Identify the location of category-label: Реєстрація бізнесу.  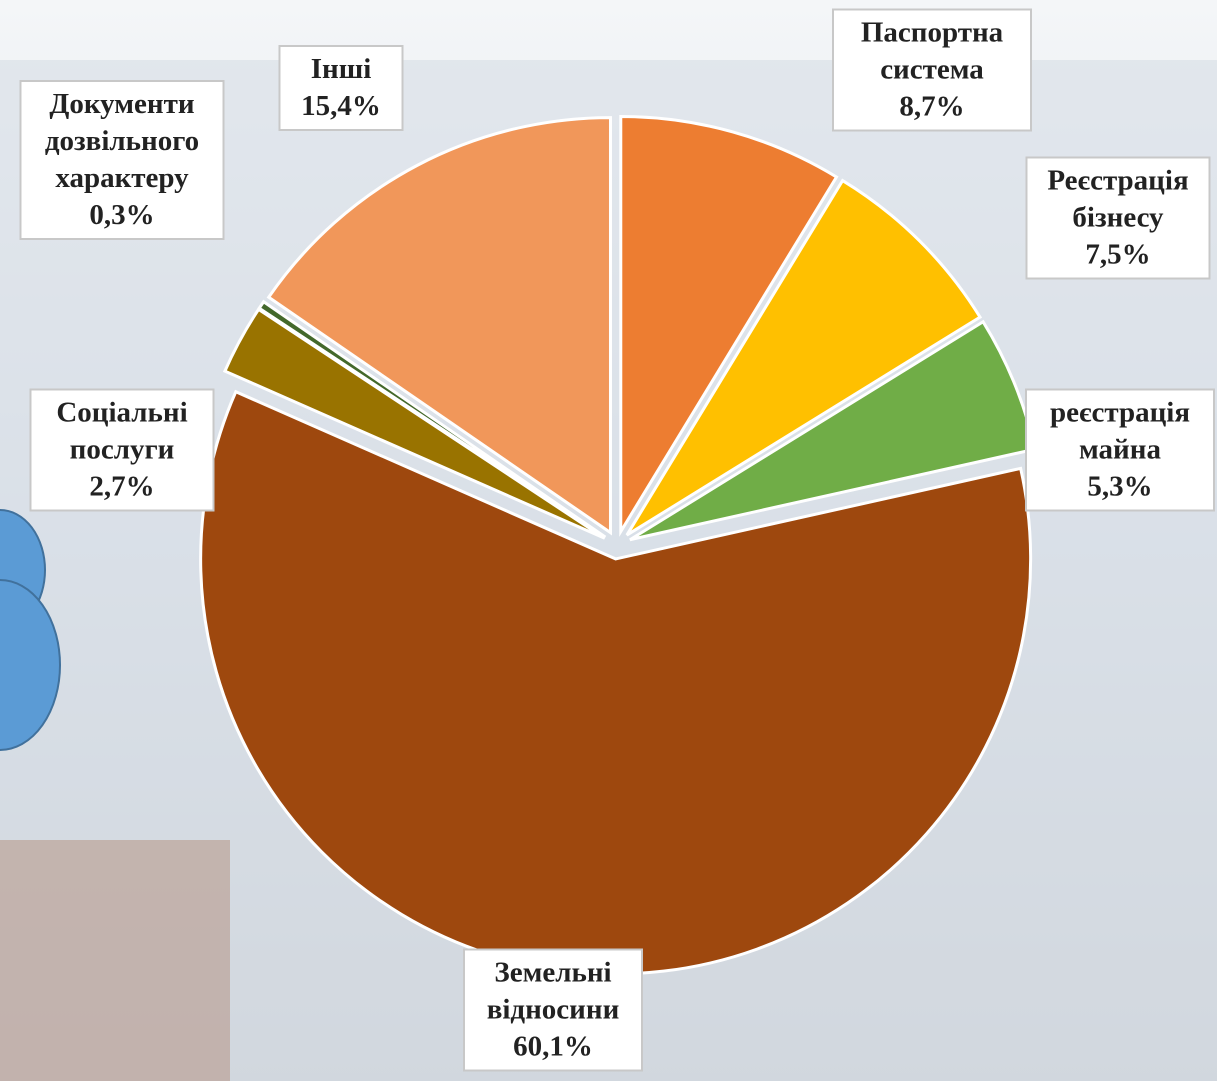
(1118, 199).